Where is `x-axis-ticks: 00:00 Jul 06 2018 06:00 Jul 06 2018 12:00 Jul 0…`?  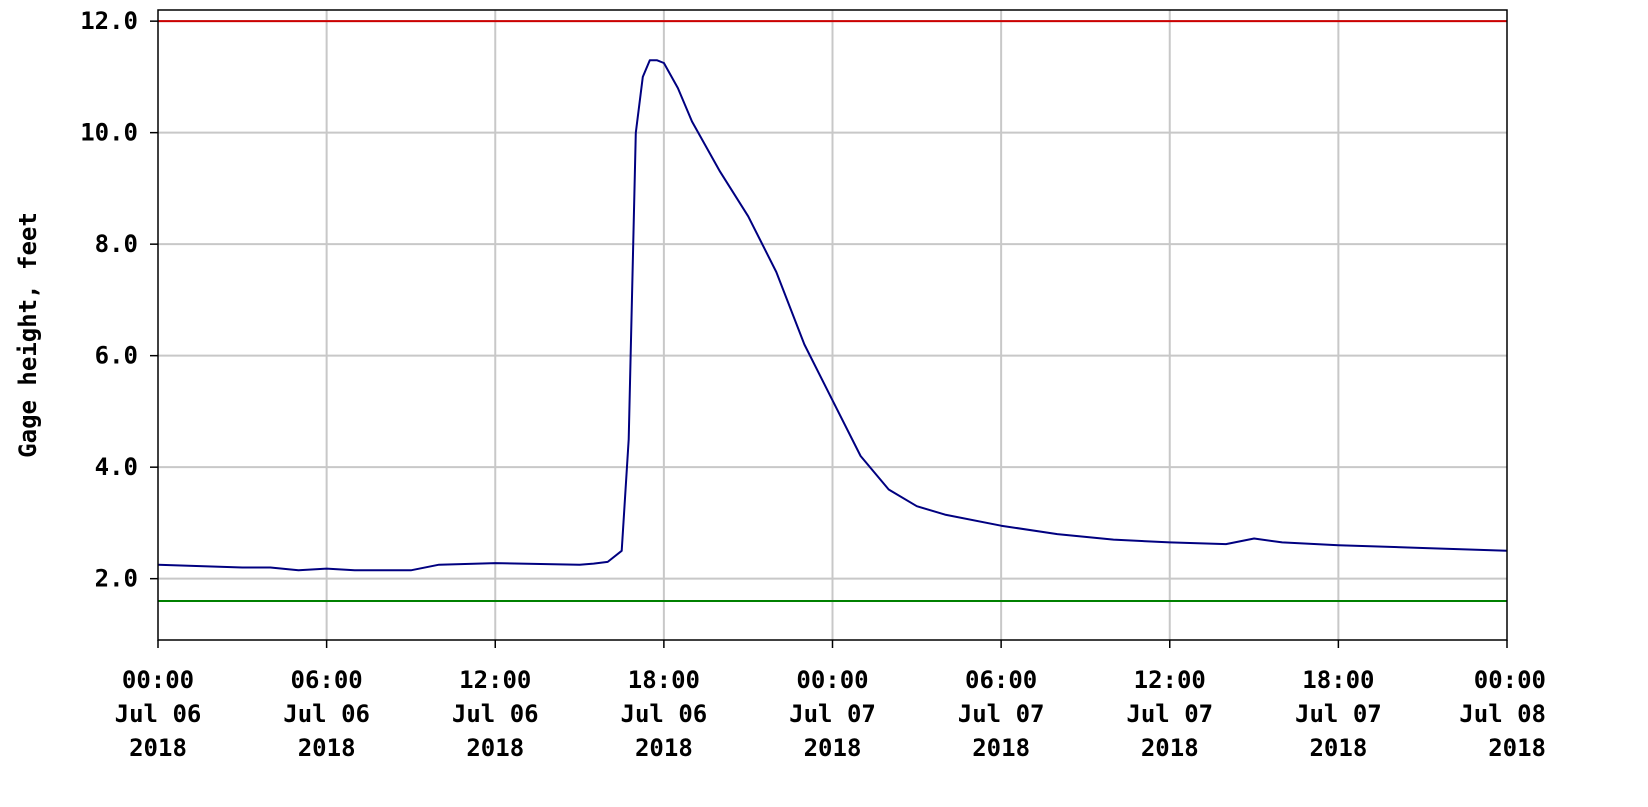
x-axis-ticks: 00:00 Jul 06 2018 06:00 Jul 06 2018 12:00 Jul 0… is located at coordinates (830, 701).